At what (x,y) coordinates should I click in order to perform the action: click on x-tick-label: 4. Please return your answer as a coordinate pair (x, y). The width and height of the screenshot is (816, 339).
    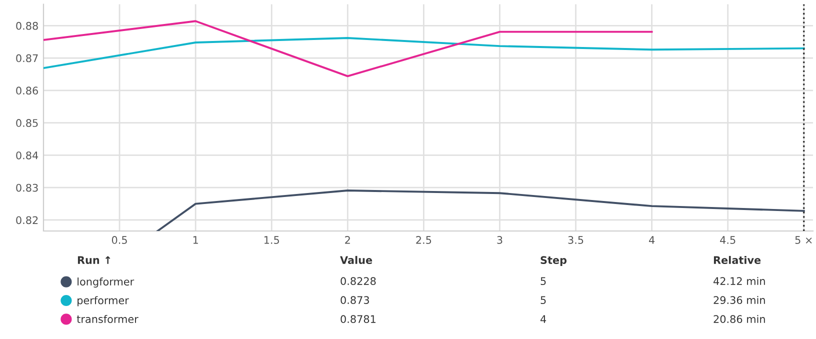
    Looking at the image, I should click on (651, 240).